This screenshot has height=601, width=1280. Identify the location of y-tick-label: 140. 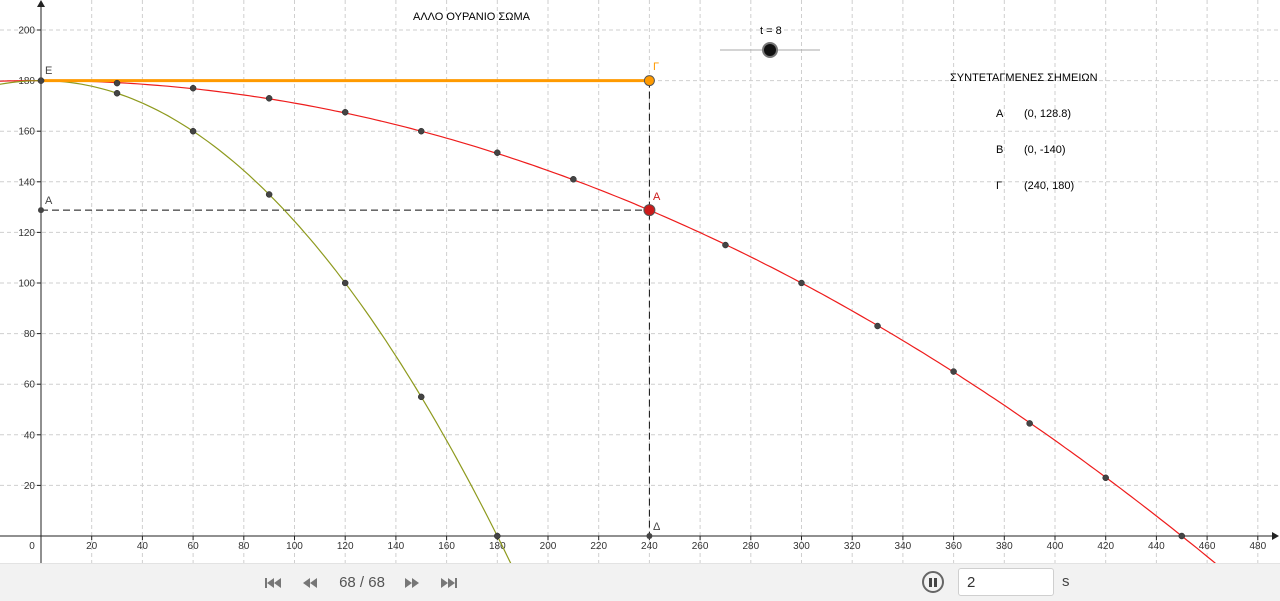
(26, 182).